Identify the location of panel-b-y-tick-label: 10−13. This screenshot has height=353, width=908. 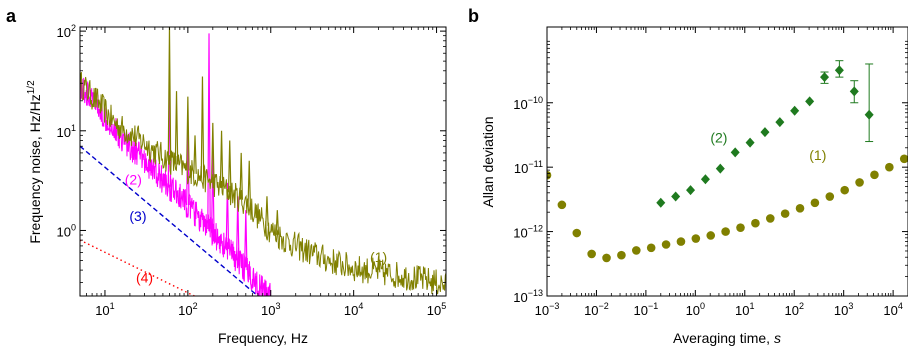
(528, 296).